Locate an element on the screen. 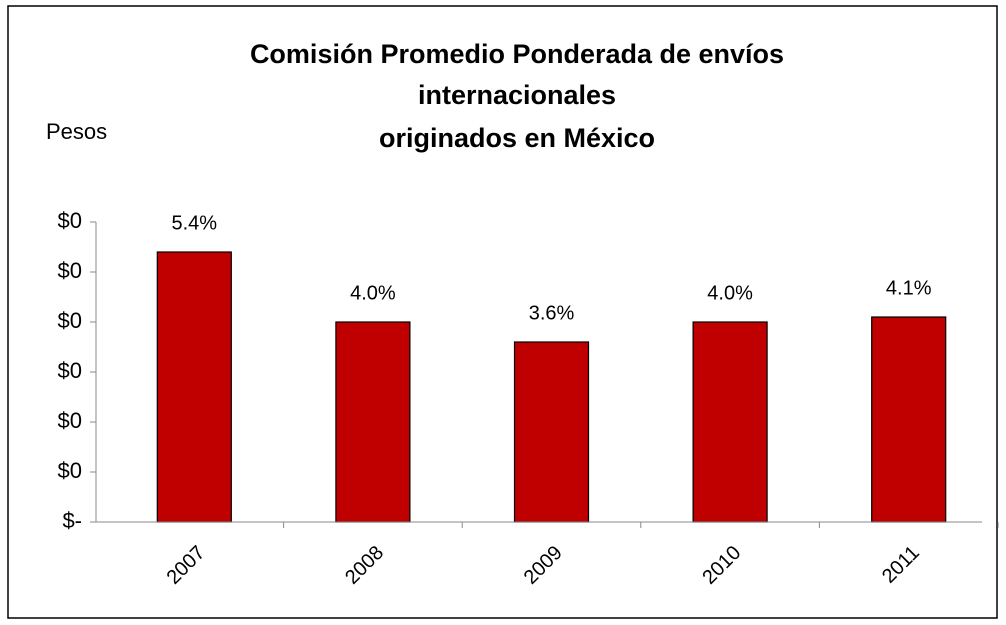 The width and height of the screenshot is (1006, 625). data-label: 5.4% is located at coordinates (195, 223).